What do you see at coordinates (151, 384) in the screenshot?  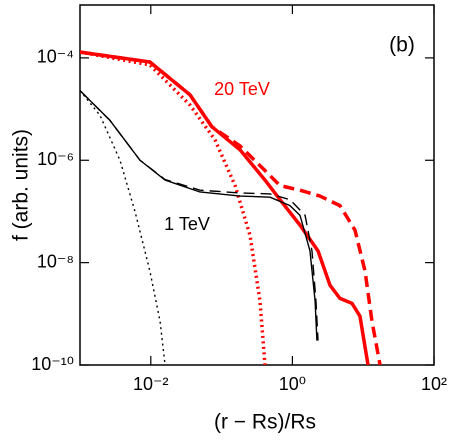 I see `x-tick-label: 10⁻²` at bounding box center [151, 384].